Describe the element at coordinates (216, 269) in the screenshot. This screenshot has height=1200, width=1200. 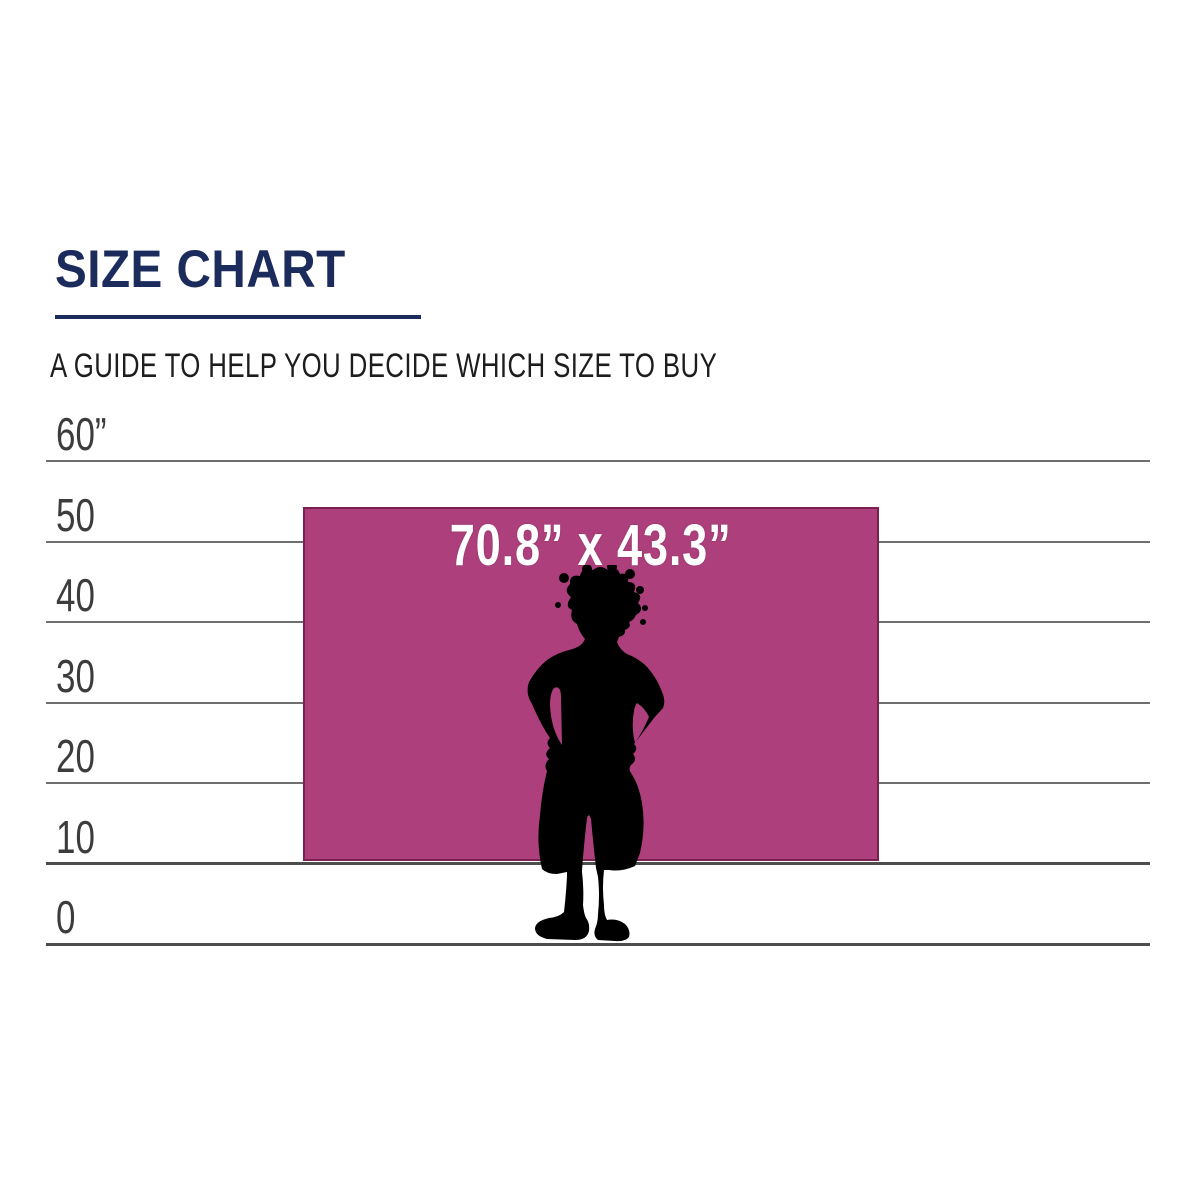
I see `page-title: SIZE CHART` at that location.